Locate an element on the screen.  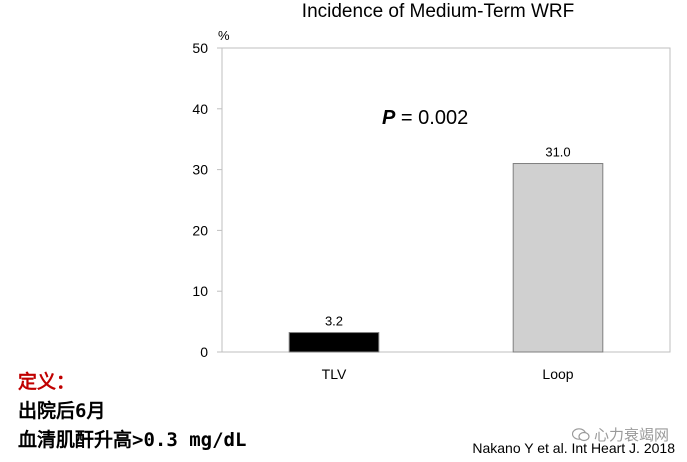
x-category-label: TLV is located at coordinates (334, 374).